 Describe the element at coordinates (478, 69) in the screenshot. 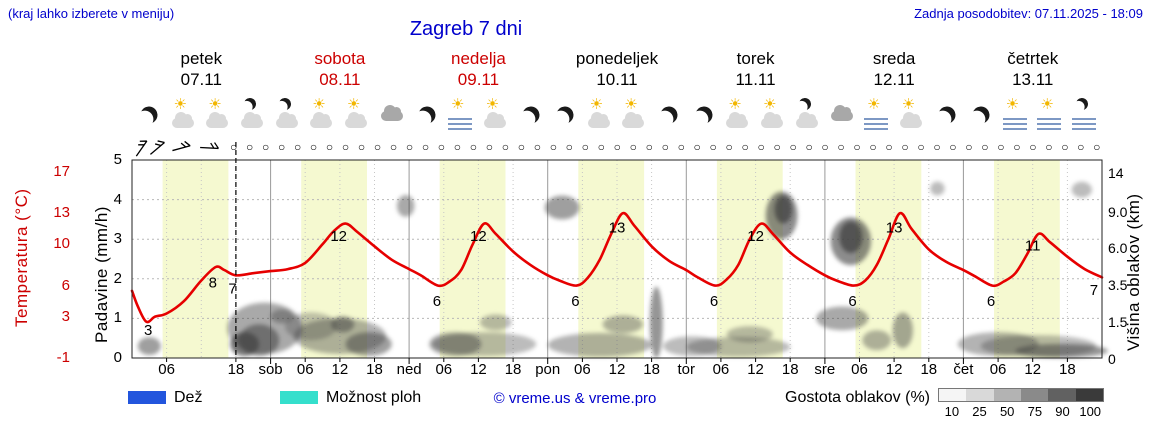

I see `day-header: nedelja 09.11` at that location.